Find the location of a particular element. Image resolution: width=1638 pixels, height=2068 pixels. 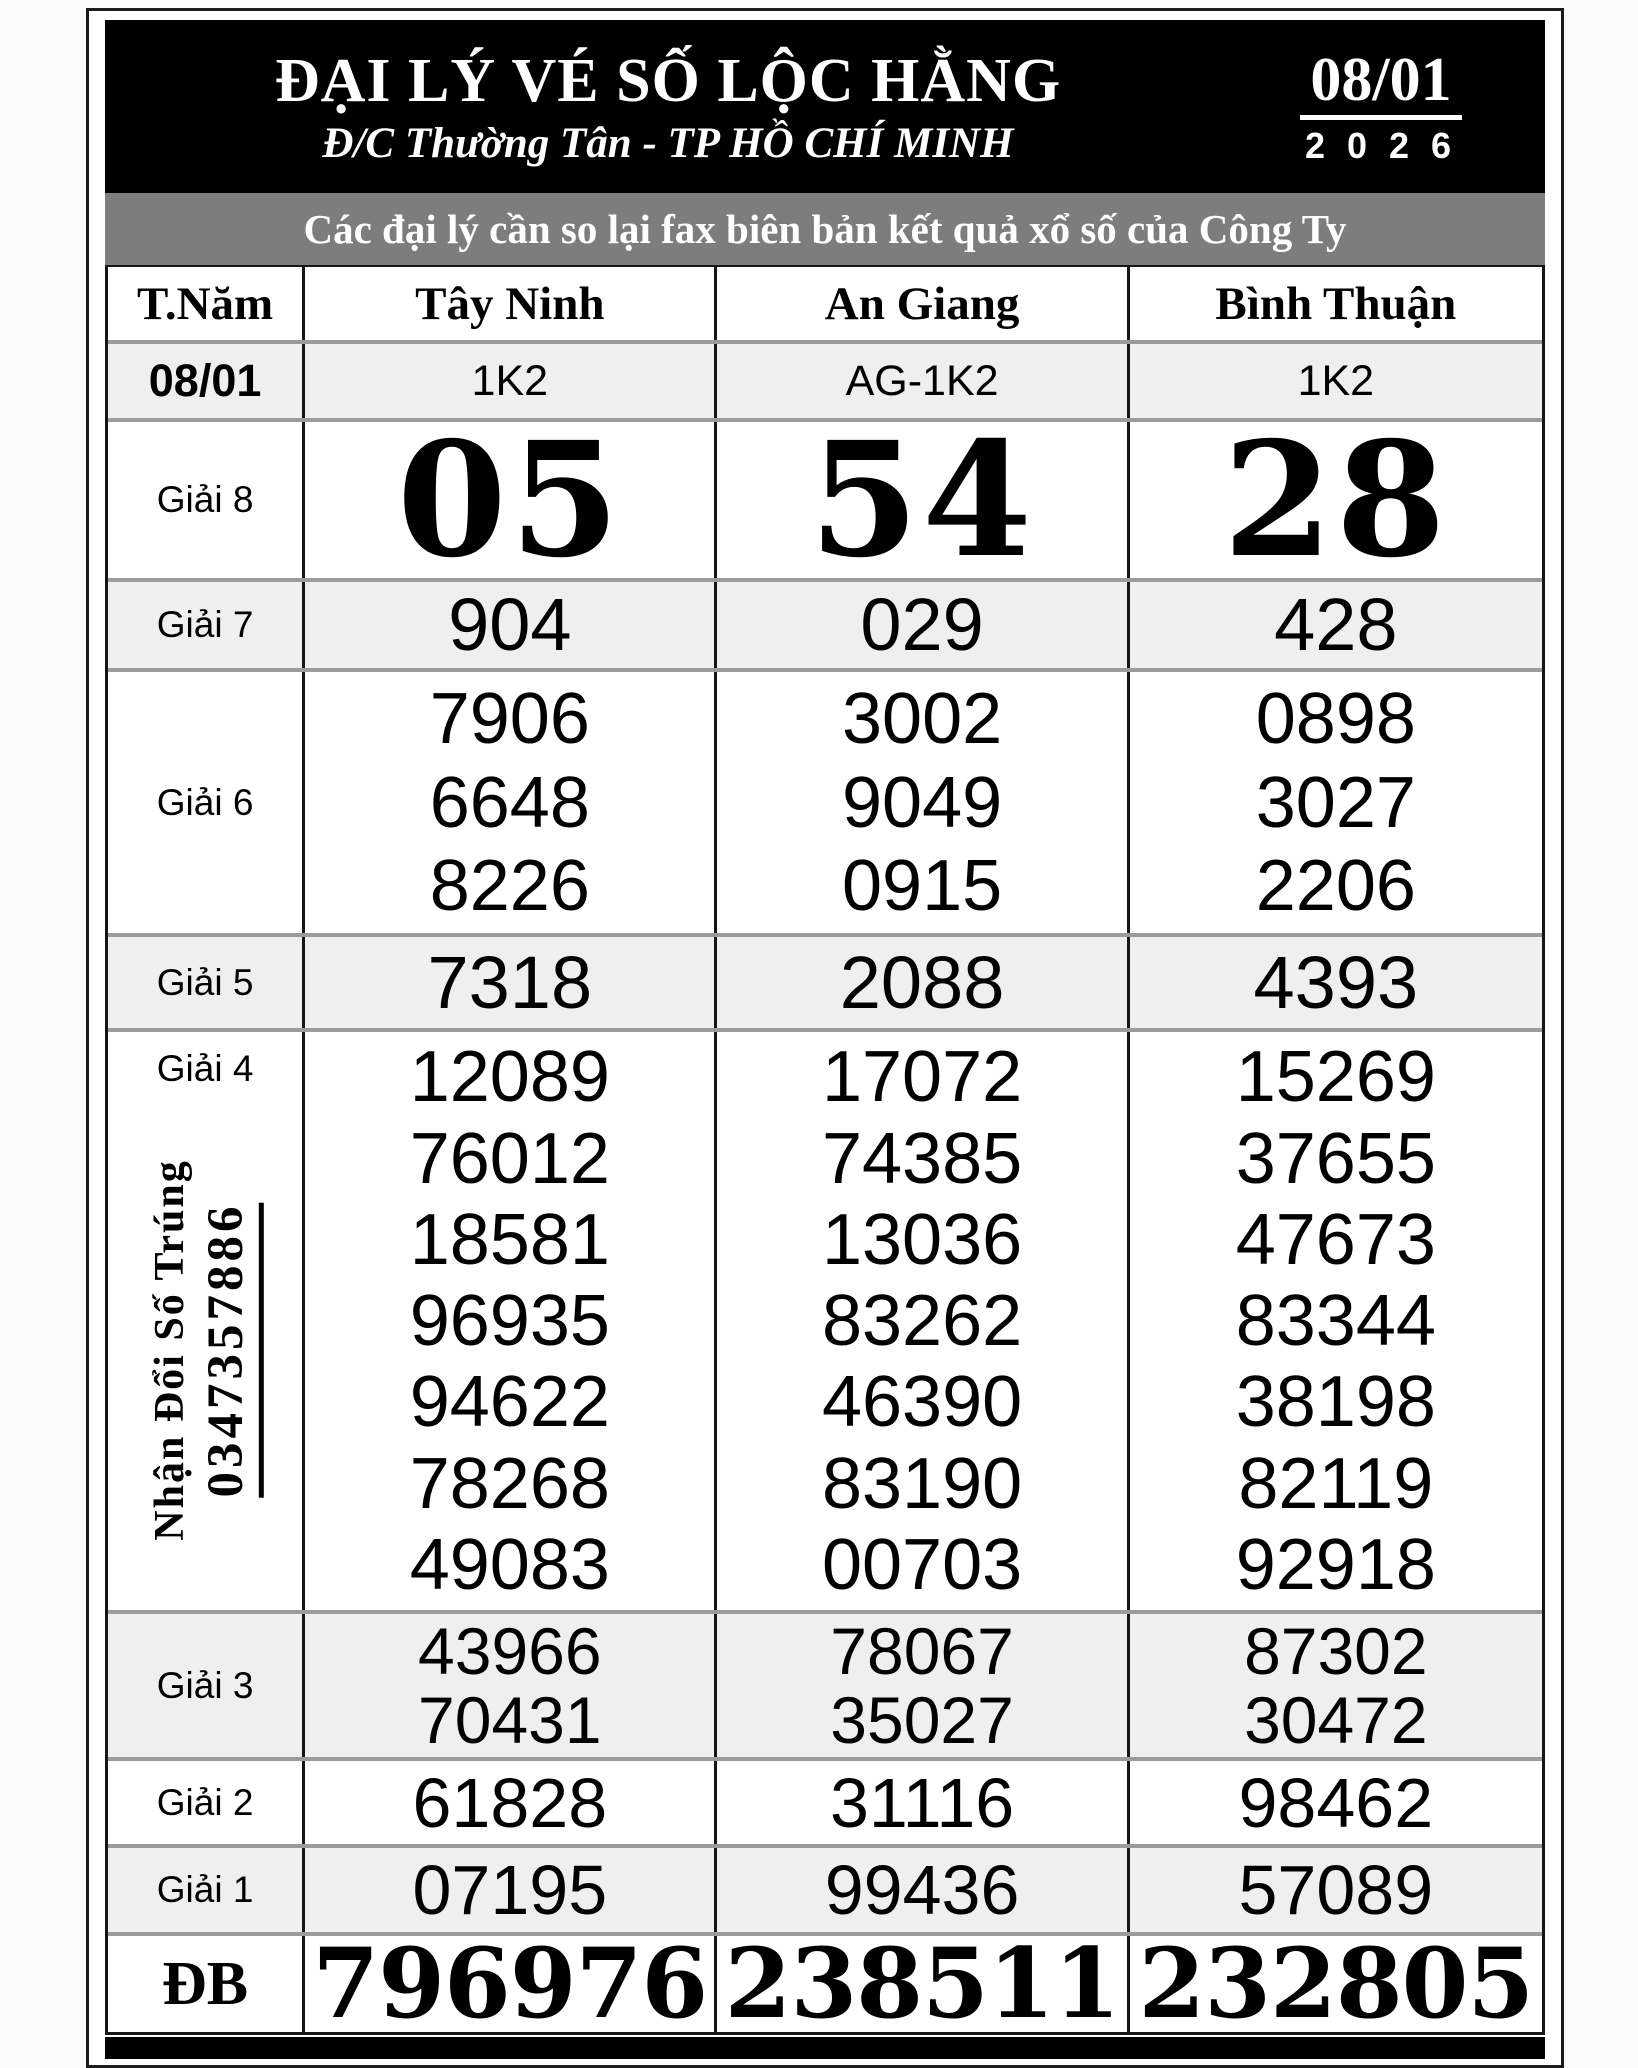

prize-label: Giải 3 is located at coordinates (207, 1685).